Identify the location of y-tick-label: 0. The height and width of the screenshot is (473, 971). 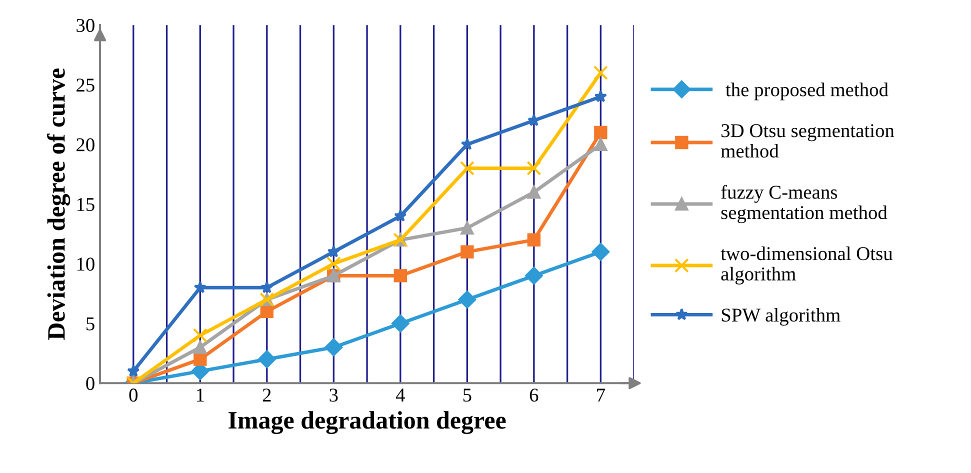
(90, 383).